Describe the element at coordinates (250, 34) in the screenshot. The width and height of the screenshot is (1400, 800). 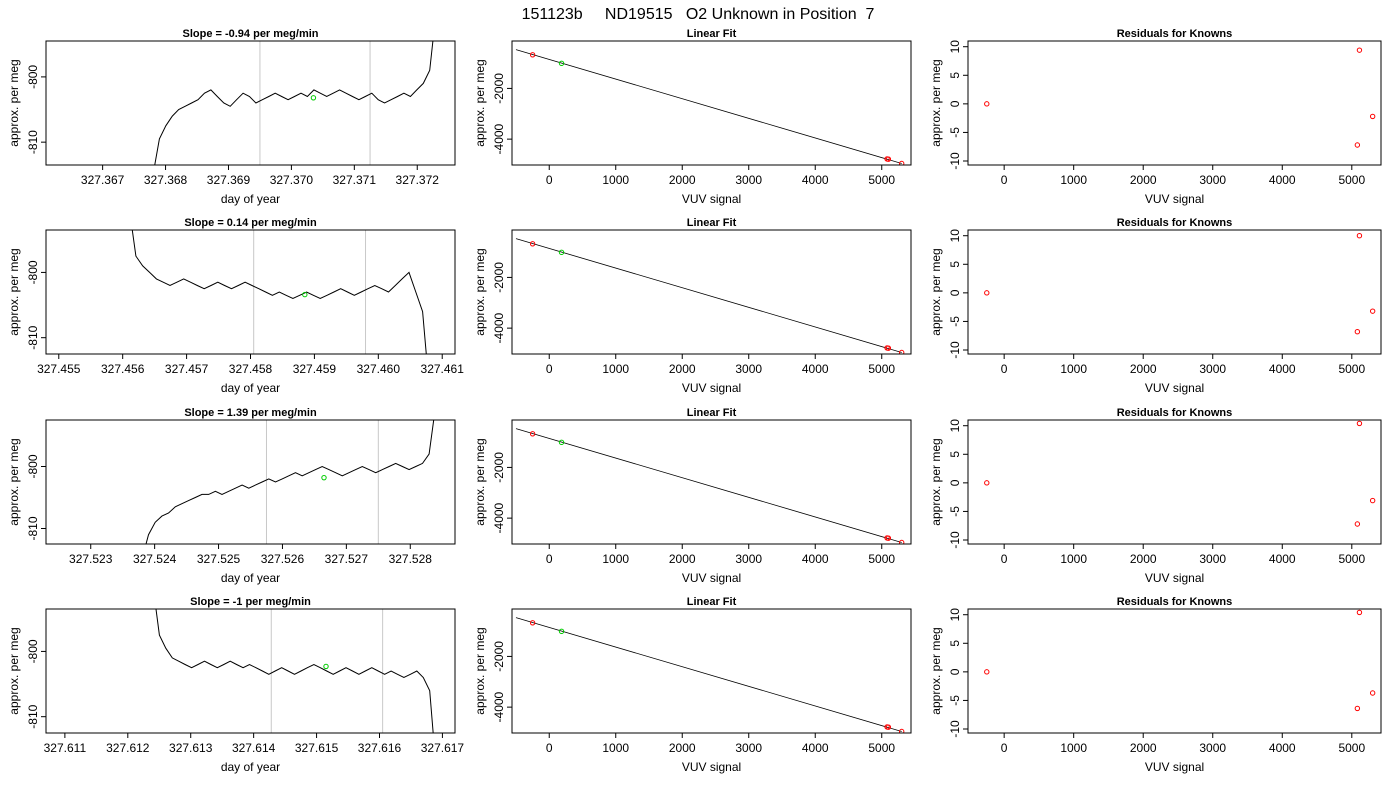
I see `panel-title: Slope = -0.94 per meg/min` at that location.